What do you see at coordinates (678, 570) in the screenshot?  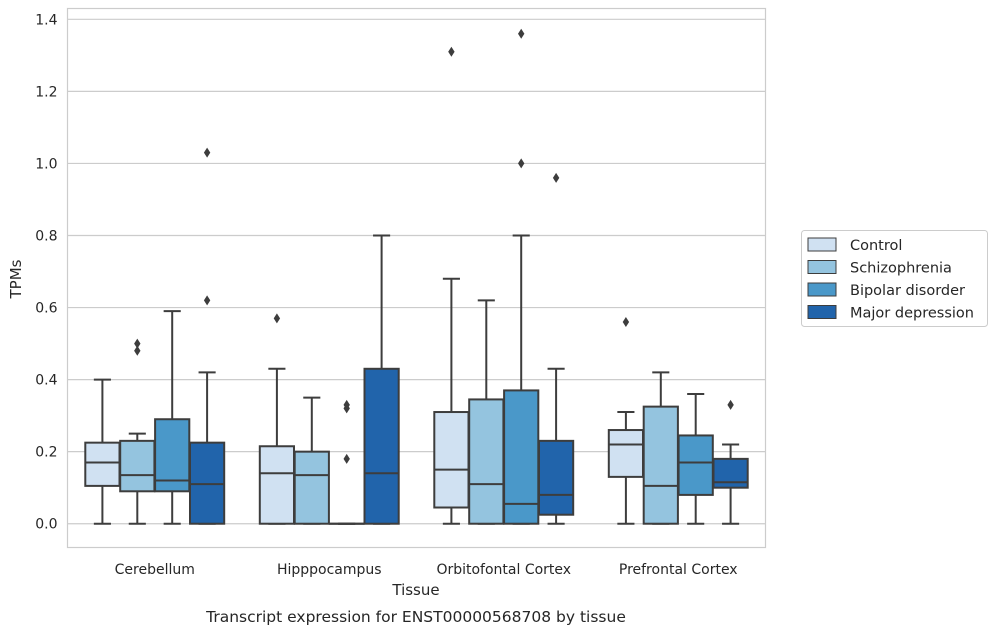 I see `x-tick-label: Prefrontal Cortex` at bounding box center [678, 570].